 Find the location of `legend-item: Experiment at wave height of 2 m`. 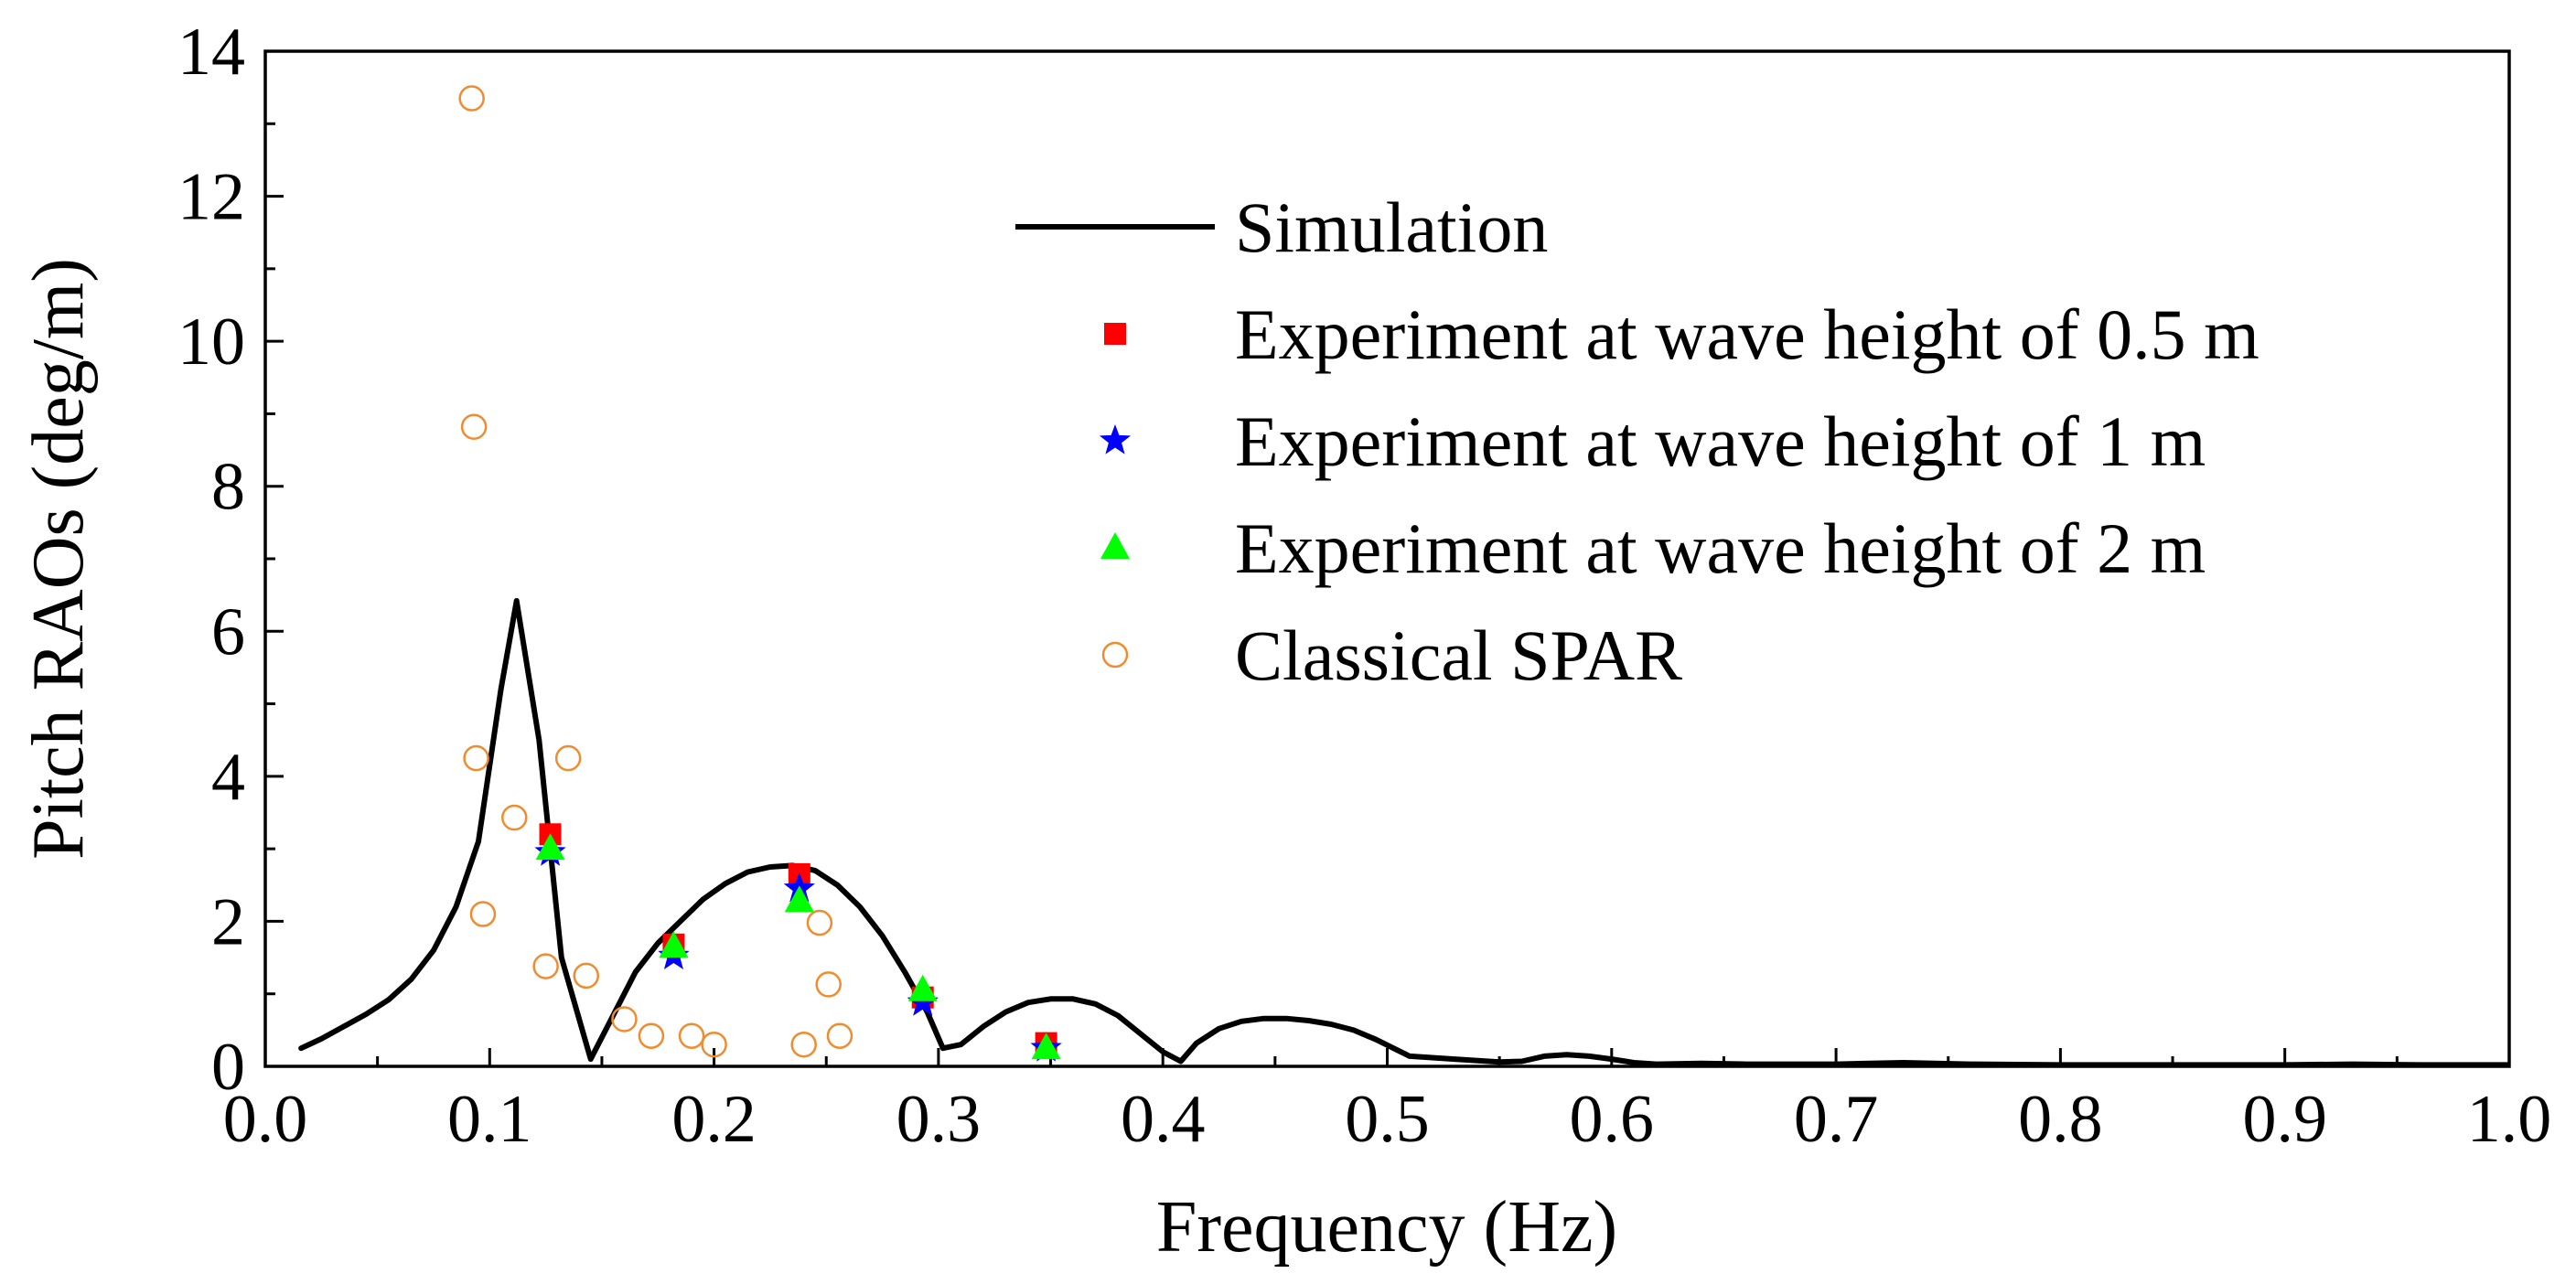

legend-item: Experiment at wave height of 2 m is located at coordinates (1653, 548).